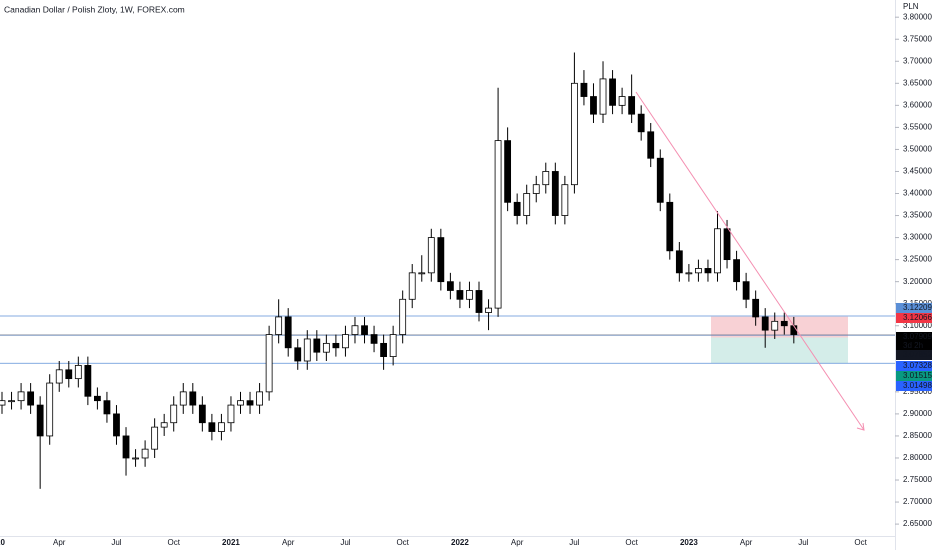  What do you see at coordinates (917, 501) in the screenshot?
I see `y-tick-label: 2.70000` at bounding box center [917, 501].